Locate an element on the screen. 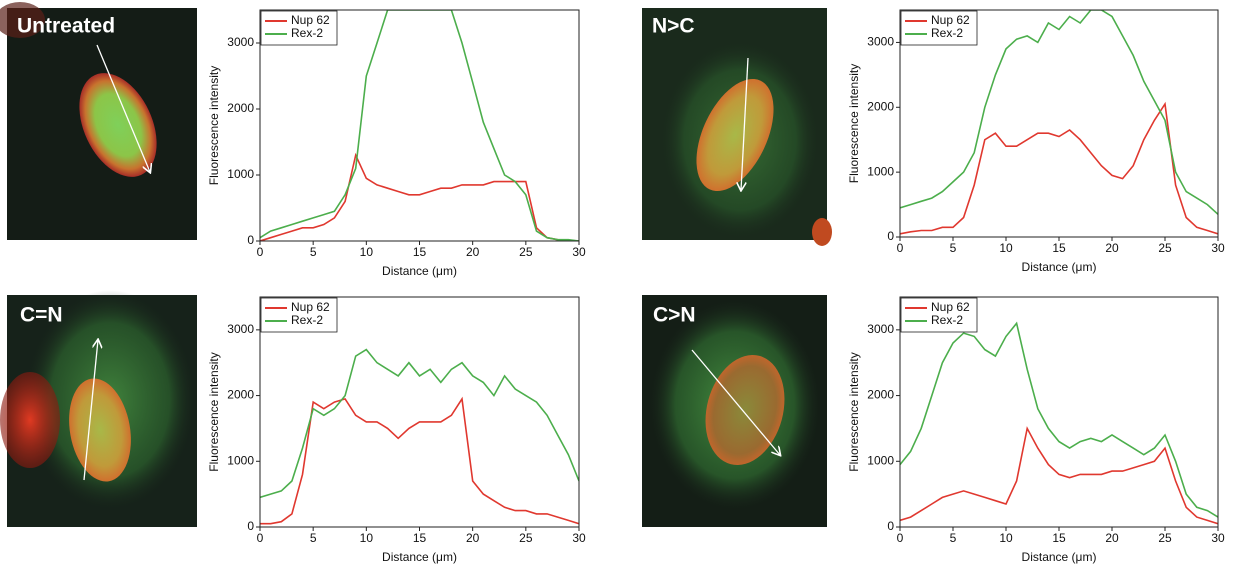  micrograph: C>N is located at coordinates (734, 411).